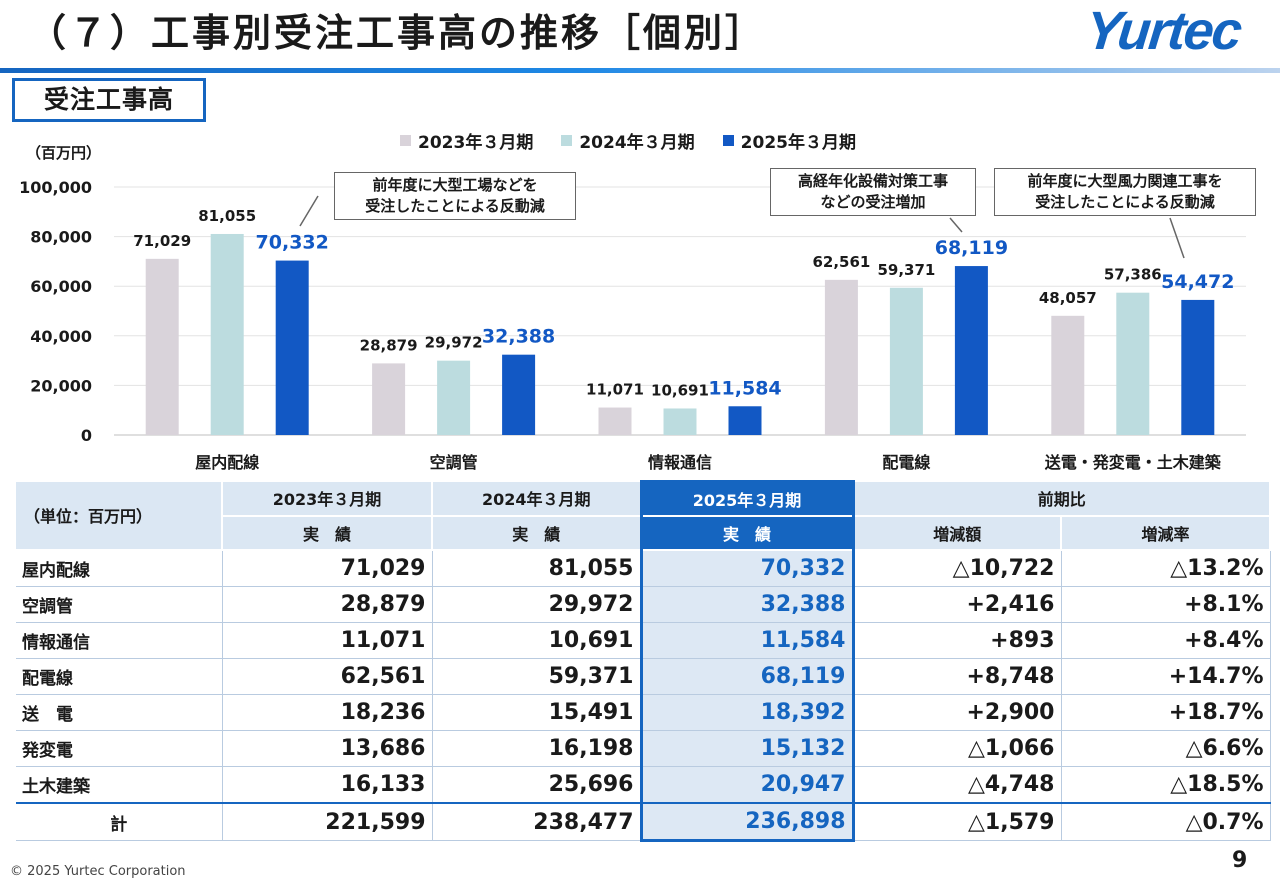 The height and width of the screenshot is (886, 1280). I want to click on chart-legend: 2023年３月期 2024年３月期 2025年３月期, so click(628, 140).